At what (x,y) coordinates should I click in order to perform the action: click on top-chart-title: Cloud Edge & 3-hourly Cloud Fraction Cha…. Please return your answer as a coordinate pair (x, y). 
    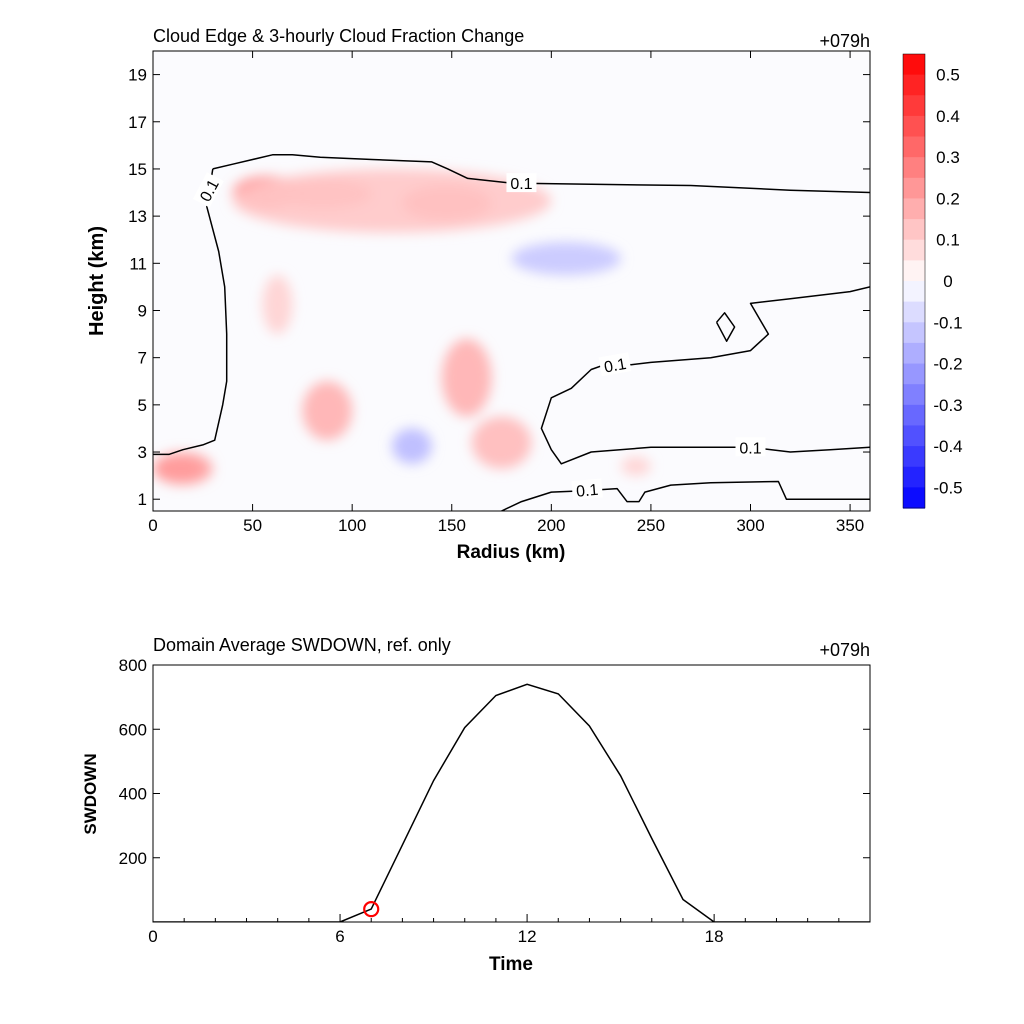
    Looking at the image, I should click on (338, 36).